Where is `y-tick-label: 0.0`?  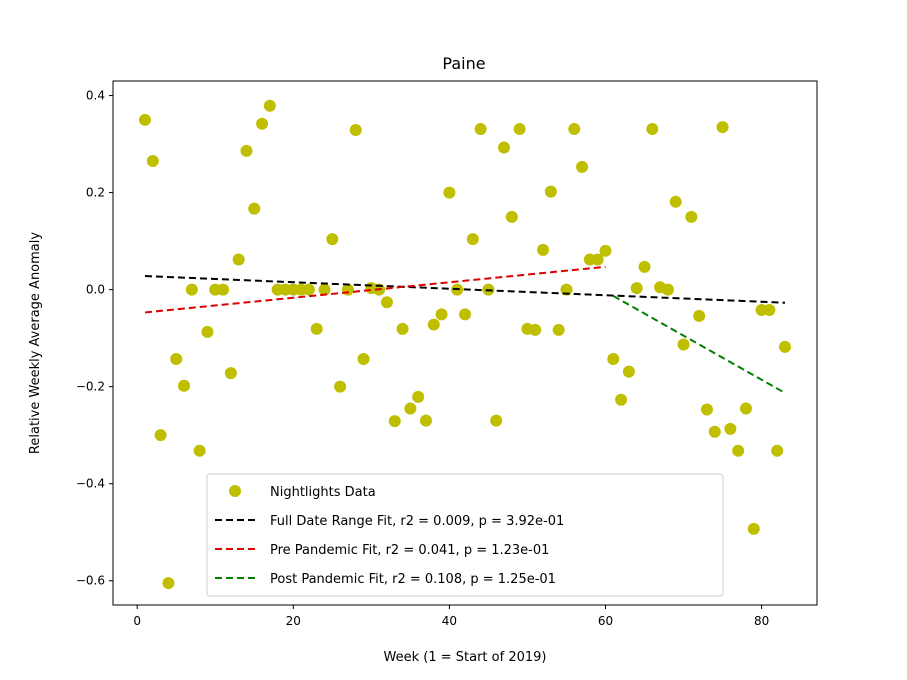
y-tick-label: 0.0 is located at coordinates (95, 290).